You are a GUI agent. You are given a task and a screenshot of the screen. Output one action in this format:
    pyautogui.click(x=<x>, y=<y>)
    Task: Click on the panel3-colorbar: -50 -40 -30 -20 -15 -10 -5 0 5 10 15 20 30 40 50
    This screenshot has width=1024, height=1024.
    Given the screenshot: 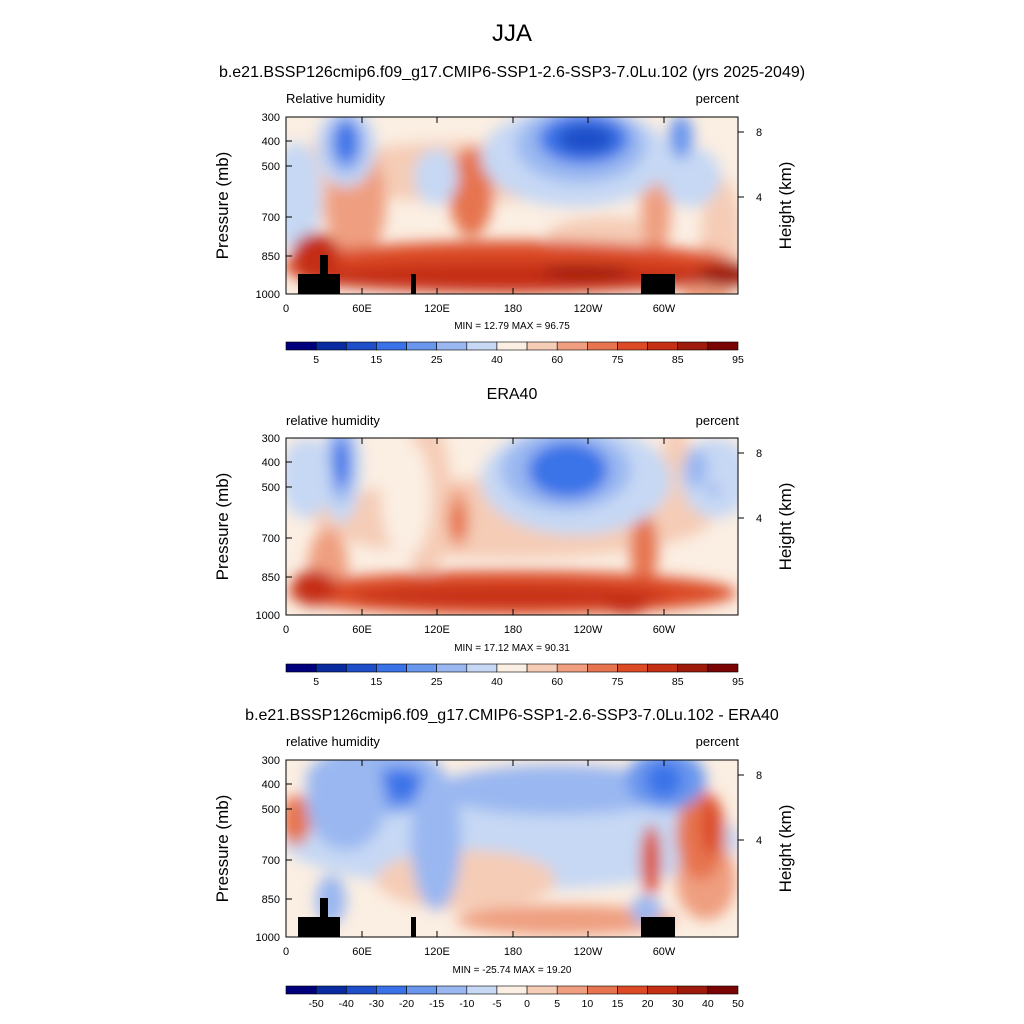 What is the action you would take?
    pyautogui.click(x=514, y=997)
    